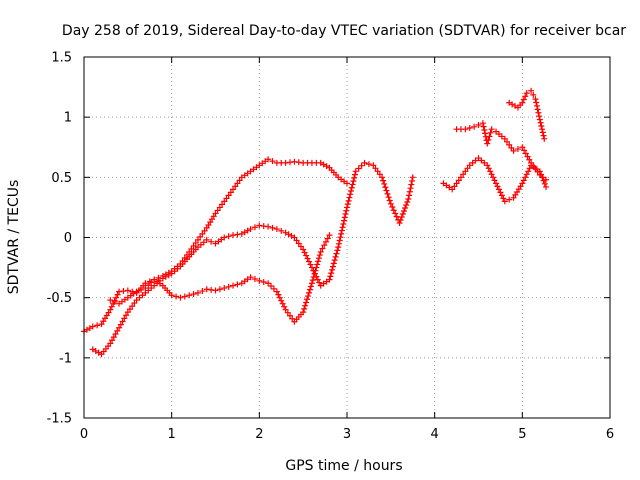 The width and height of the screenshot is (640, 480). I want to click on y-axis-label: SDTVAR / TECUs, so click(14, 237).